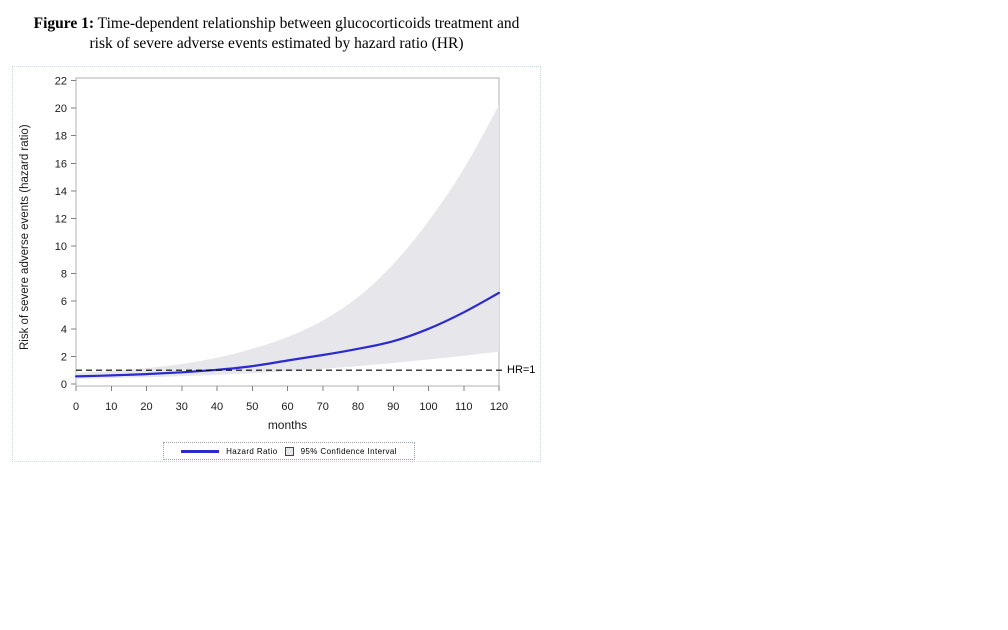 Image resolution: width=1008 pixels, height=630 pixels. Describe the element at coordinates (61, 192) in the screenshot. I see `y-tick-label: 14` at that location.